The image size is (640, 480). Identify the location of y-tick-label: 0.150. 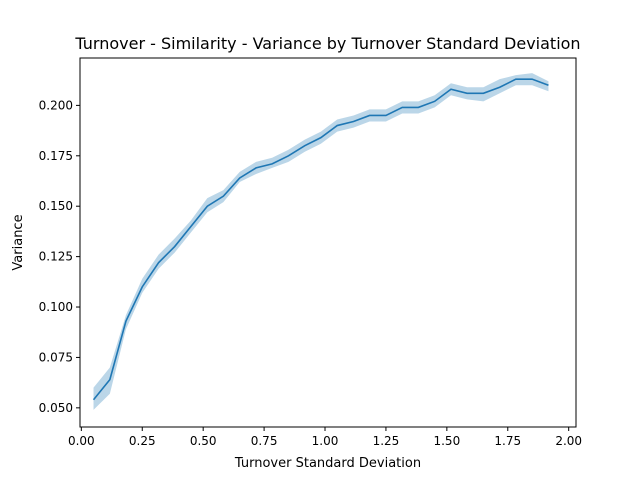
(56, 206).